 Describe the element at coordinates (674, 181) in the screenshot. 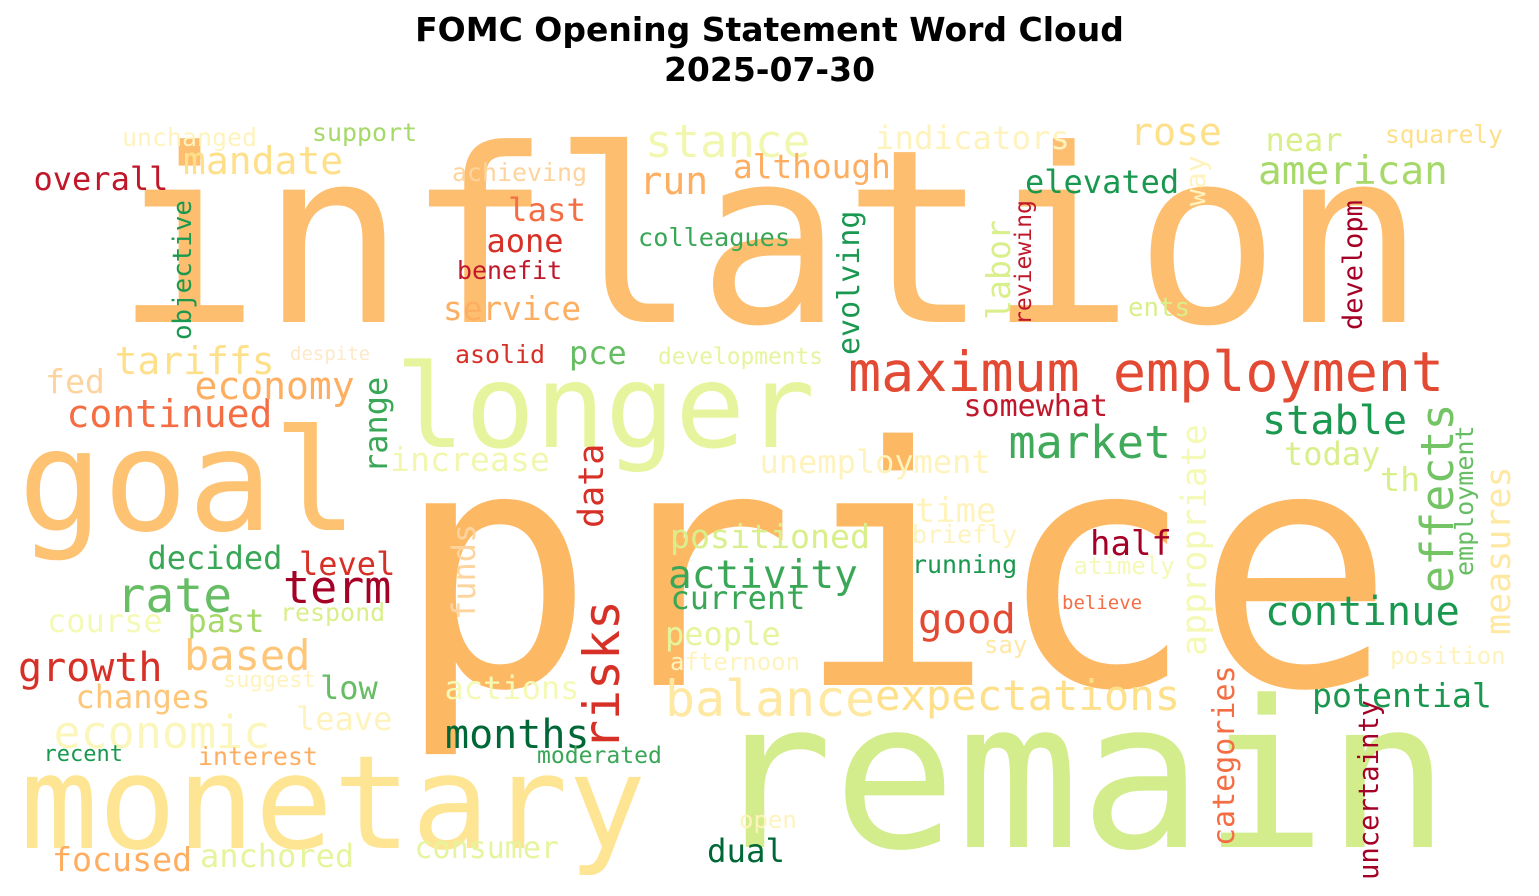

I see `word-run: run` at that location.